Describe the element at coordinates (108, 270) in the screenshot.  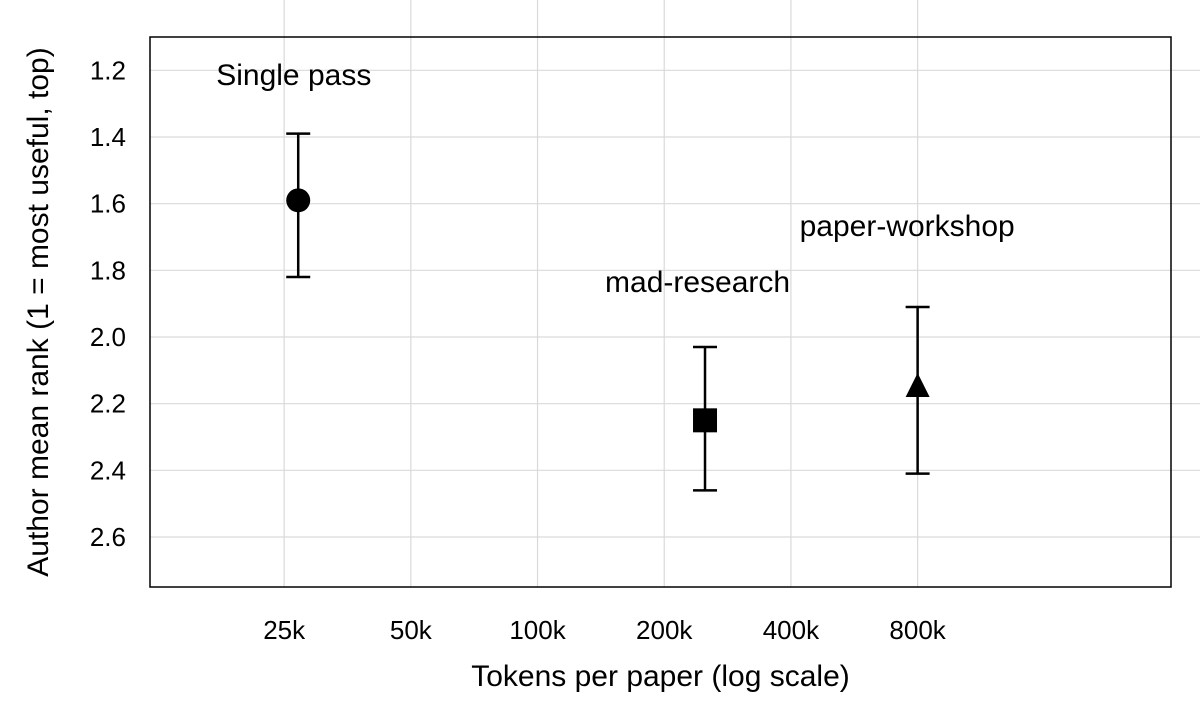
I see `y-tick-label: 1.8` at that location.